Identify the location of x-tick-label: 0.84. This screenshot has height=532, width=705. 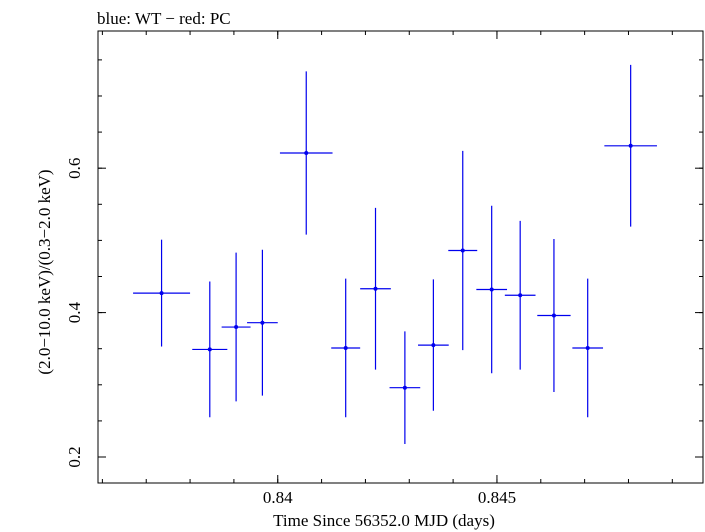
(278, 497).